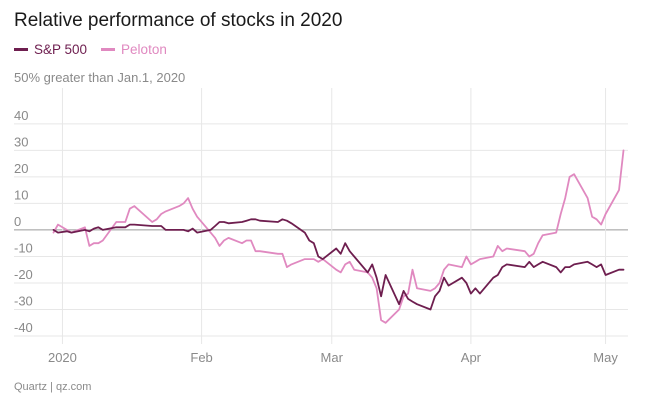 Image resolution: width=645 pixels, height=410 pixels. I want to click on legend-swatch-peloton, so click(108, 49).